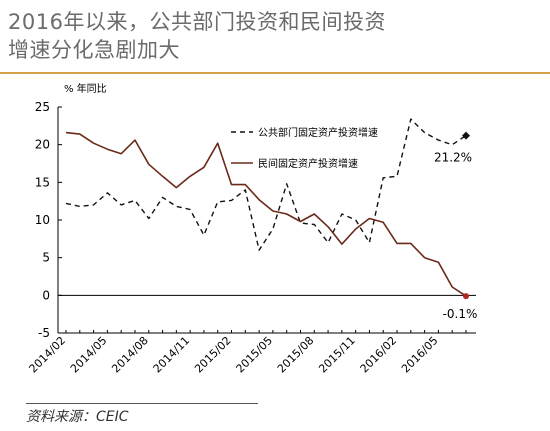  Describe the element at coordinates (42, 145) in the screenshot. I see `y-tick-label: 20` at that location.